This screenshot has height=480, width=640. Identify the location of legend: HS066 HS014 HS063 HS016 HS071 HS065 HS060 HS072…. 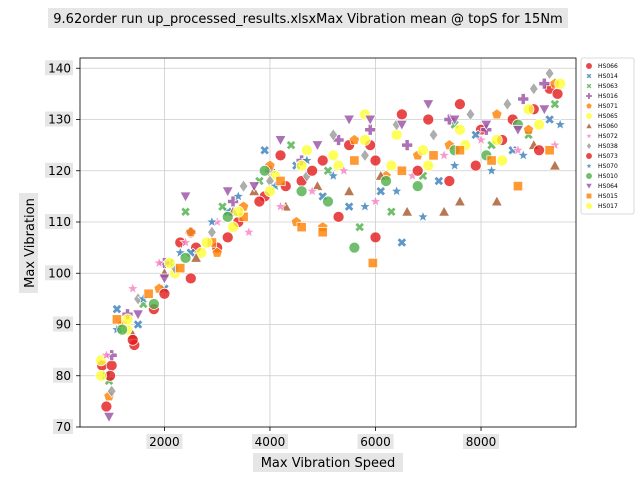
(607, 136).